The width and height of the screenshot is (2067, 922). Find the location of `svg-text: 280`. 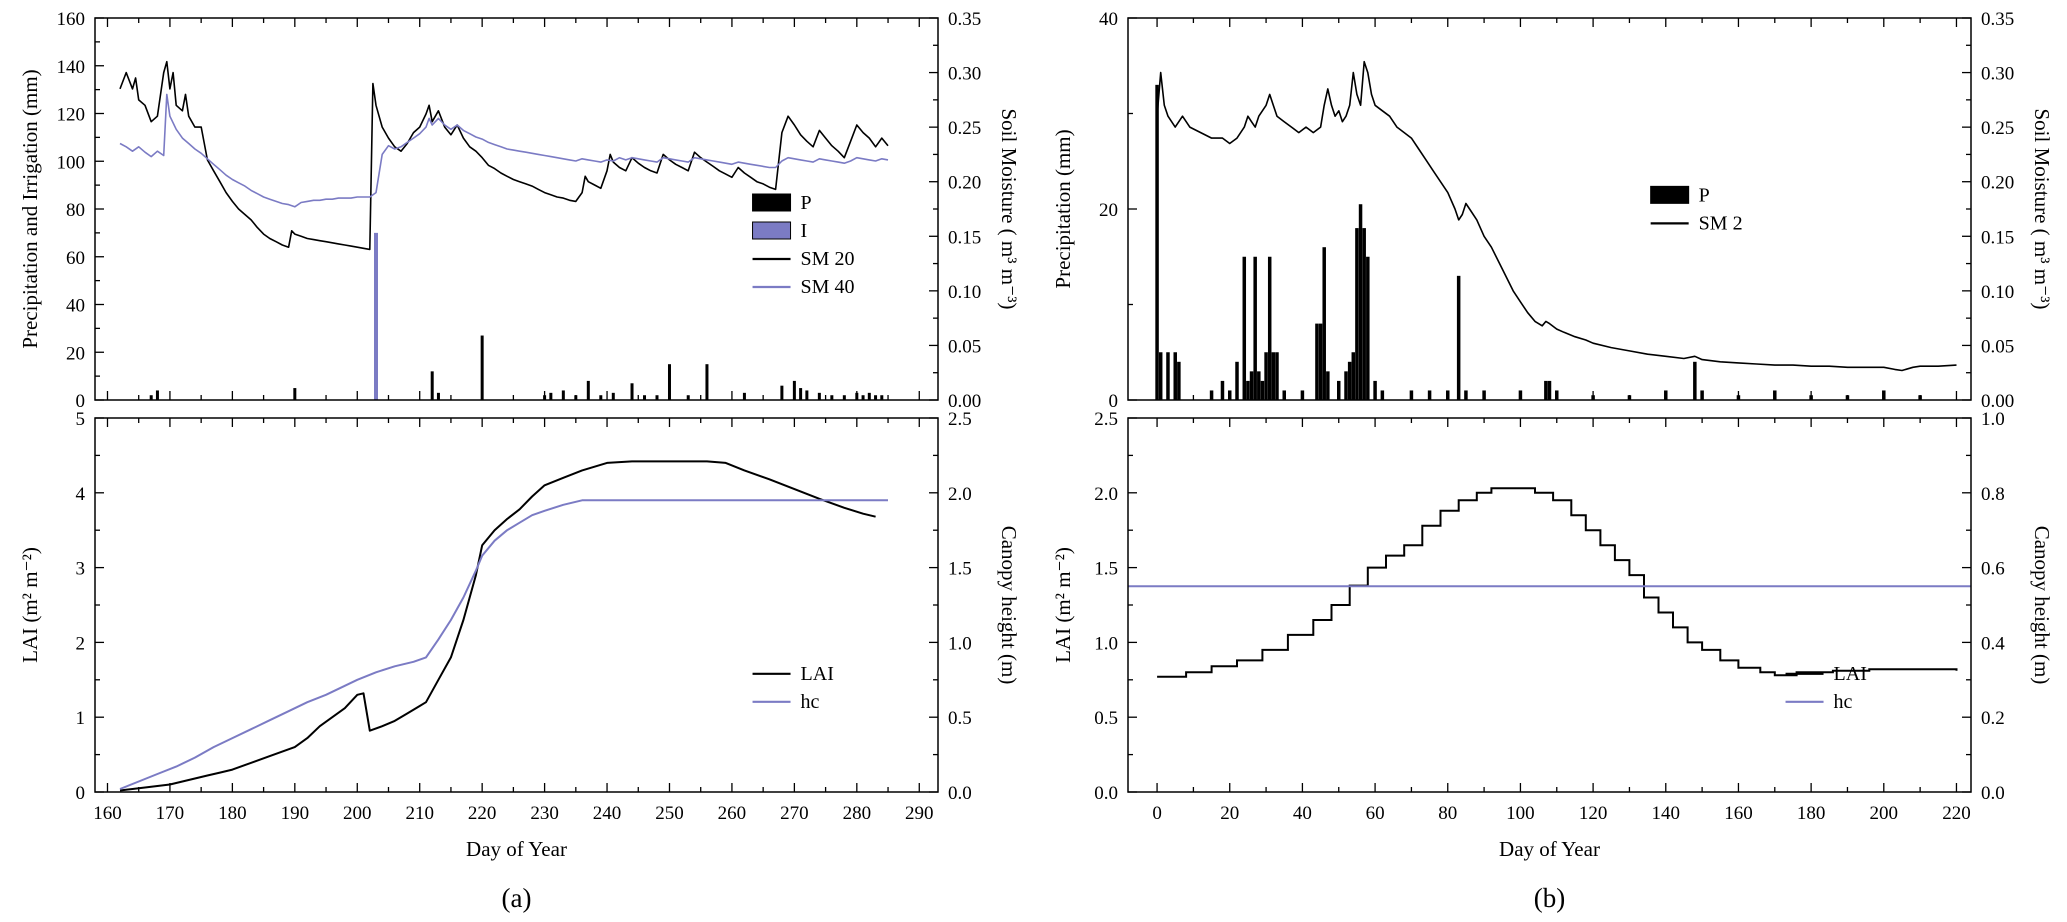

svg-text: 280 is located at coordinates (857, 813).